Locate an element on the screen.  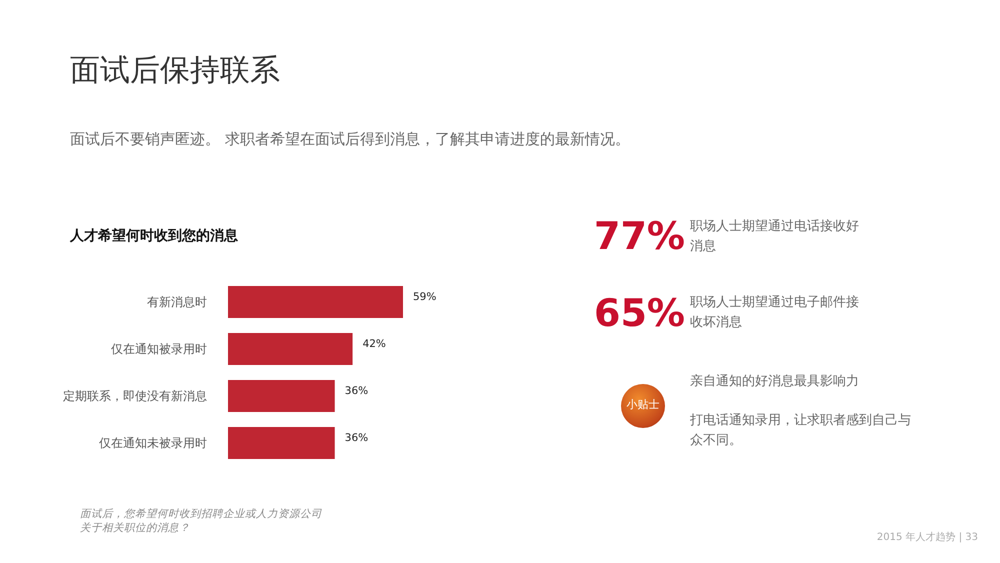
text: 面试后，您希望何时收到招聘企业或人力资源公司关于相关职位的消息？ is located at coordinates (201, 521).